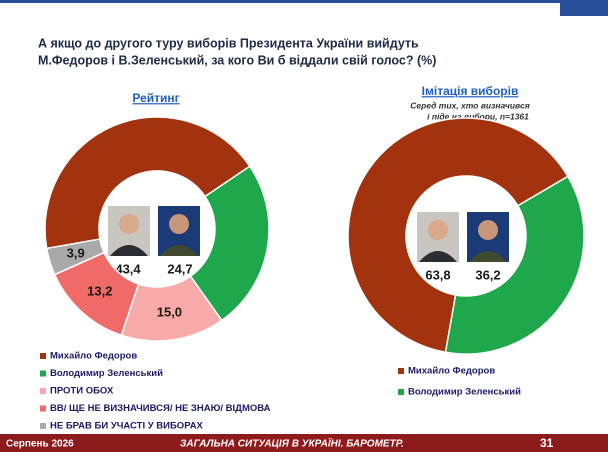 This screenshot has width=608, height=452. I want to click on chart-subtitle: і піде на вибори, n=1361, so click(478, 116).